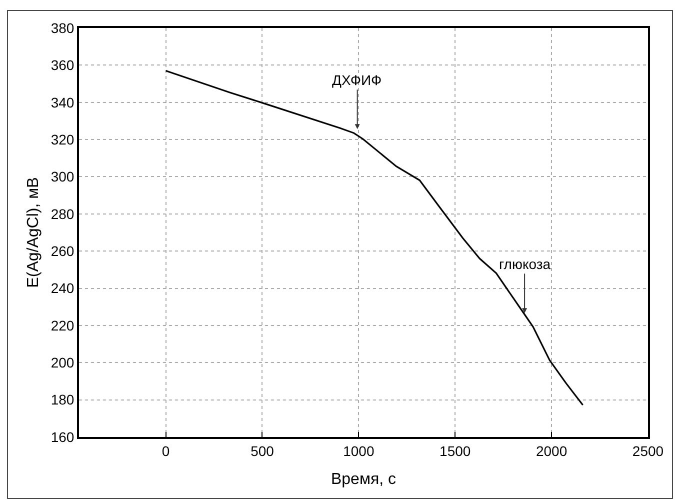 This screenshot has height=501, width=675. I want to click on x-tick-label: 2500, so click(648, 450).